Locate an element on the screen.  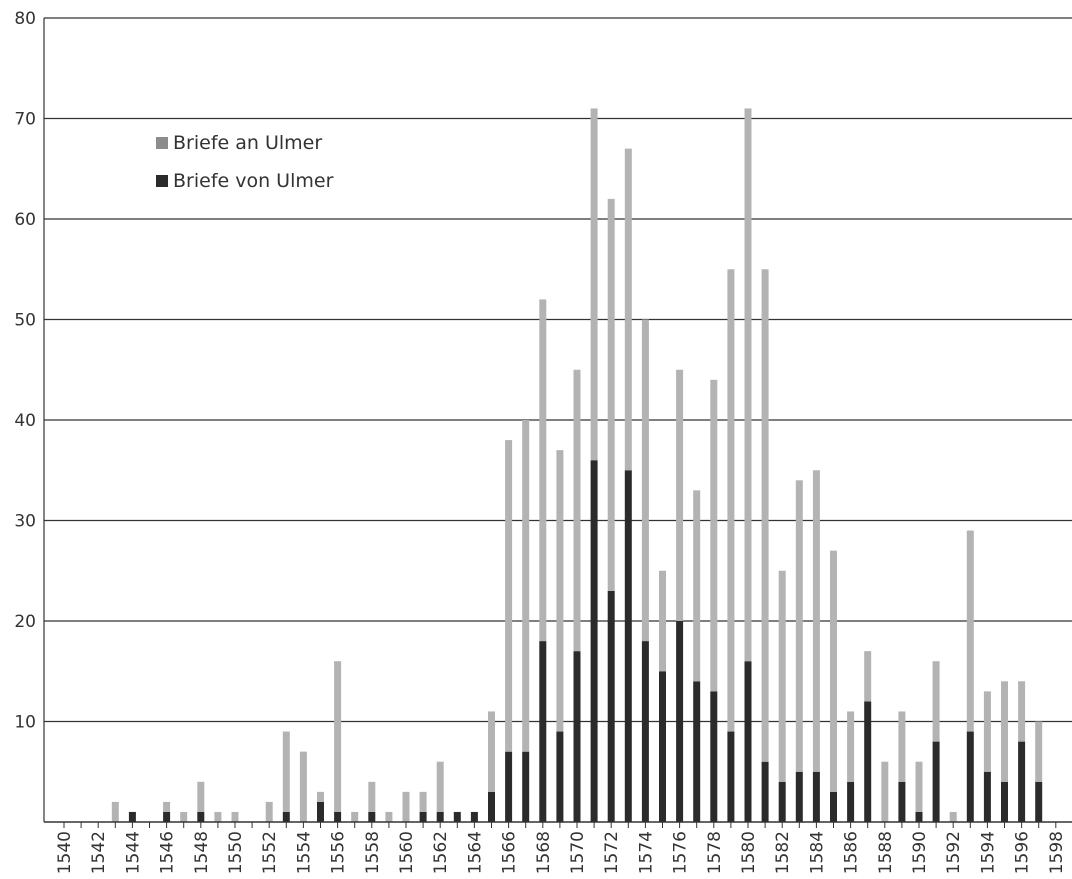
y-tick-label: 30 is located at coordinates (25, 522).